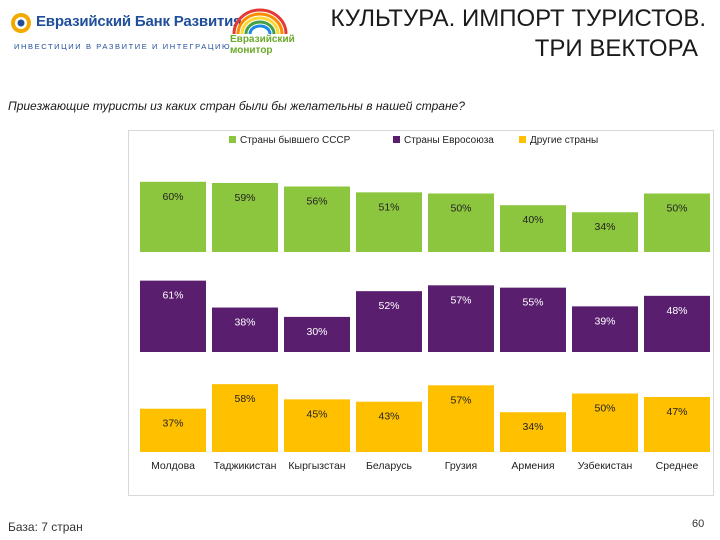 Image resolution: width=720 pixels, height=540 pixels. Describe the element at coordinates (172, 296) in the screenshot. I see `data-label-s2-1: 61%` at that location.